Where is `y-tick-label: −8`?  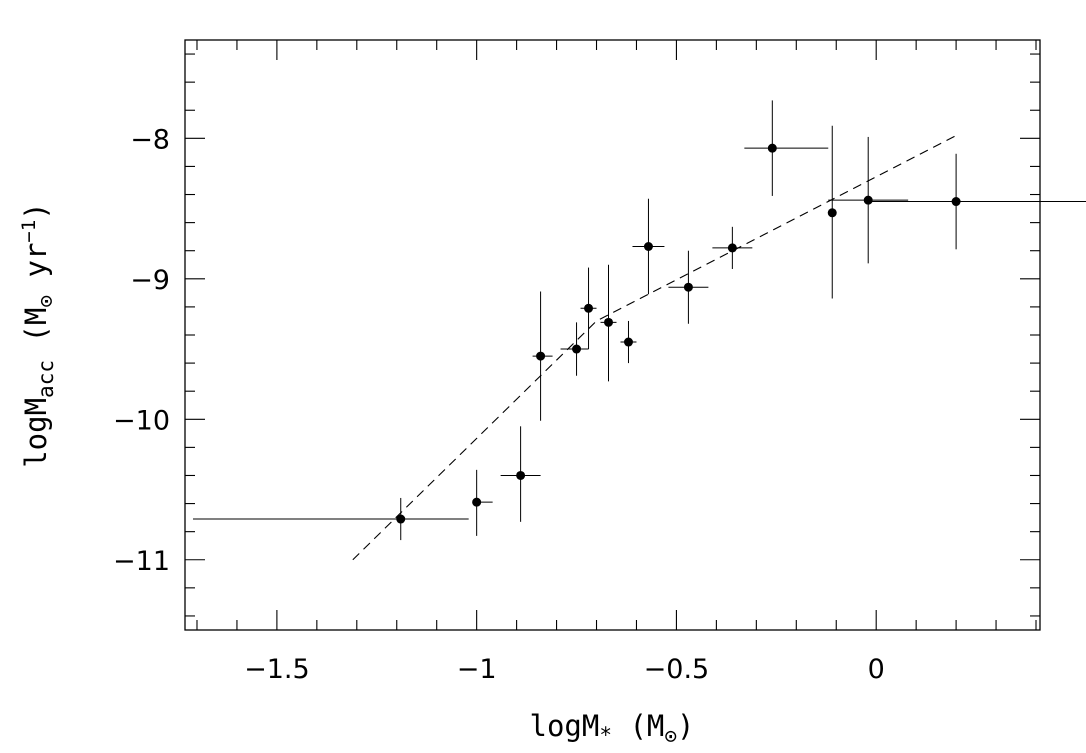 y-tick-label: −8 is located at coordinates (150, 139).